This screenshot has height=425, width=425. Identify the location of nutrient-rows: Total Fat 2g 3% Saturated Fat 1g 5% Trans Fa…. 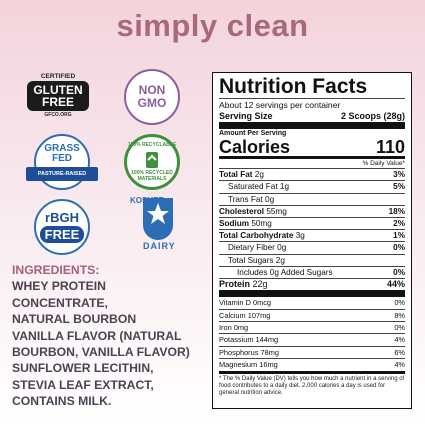
(312, 229).